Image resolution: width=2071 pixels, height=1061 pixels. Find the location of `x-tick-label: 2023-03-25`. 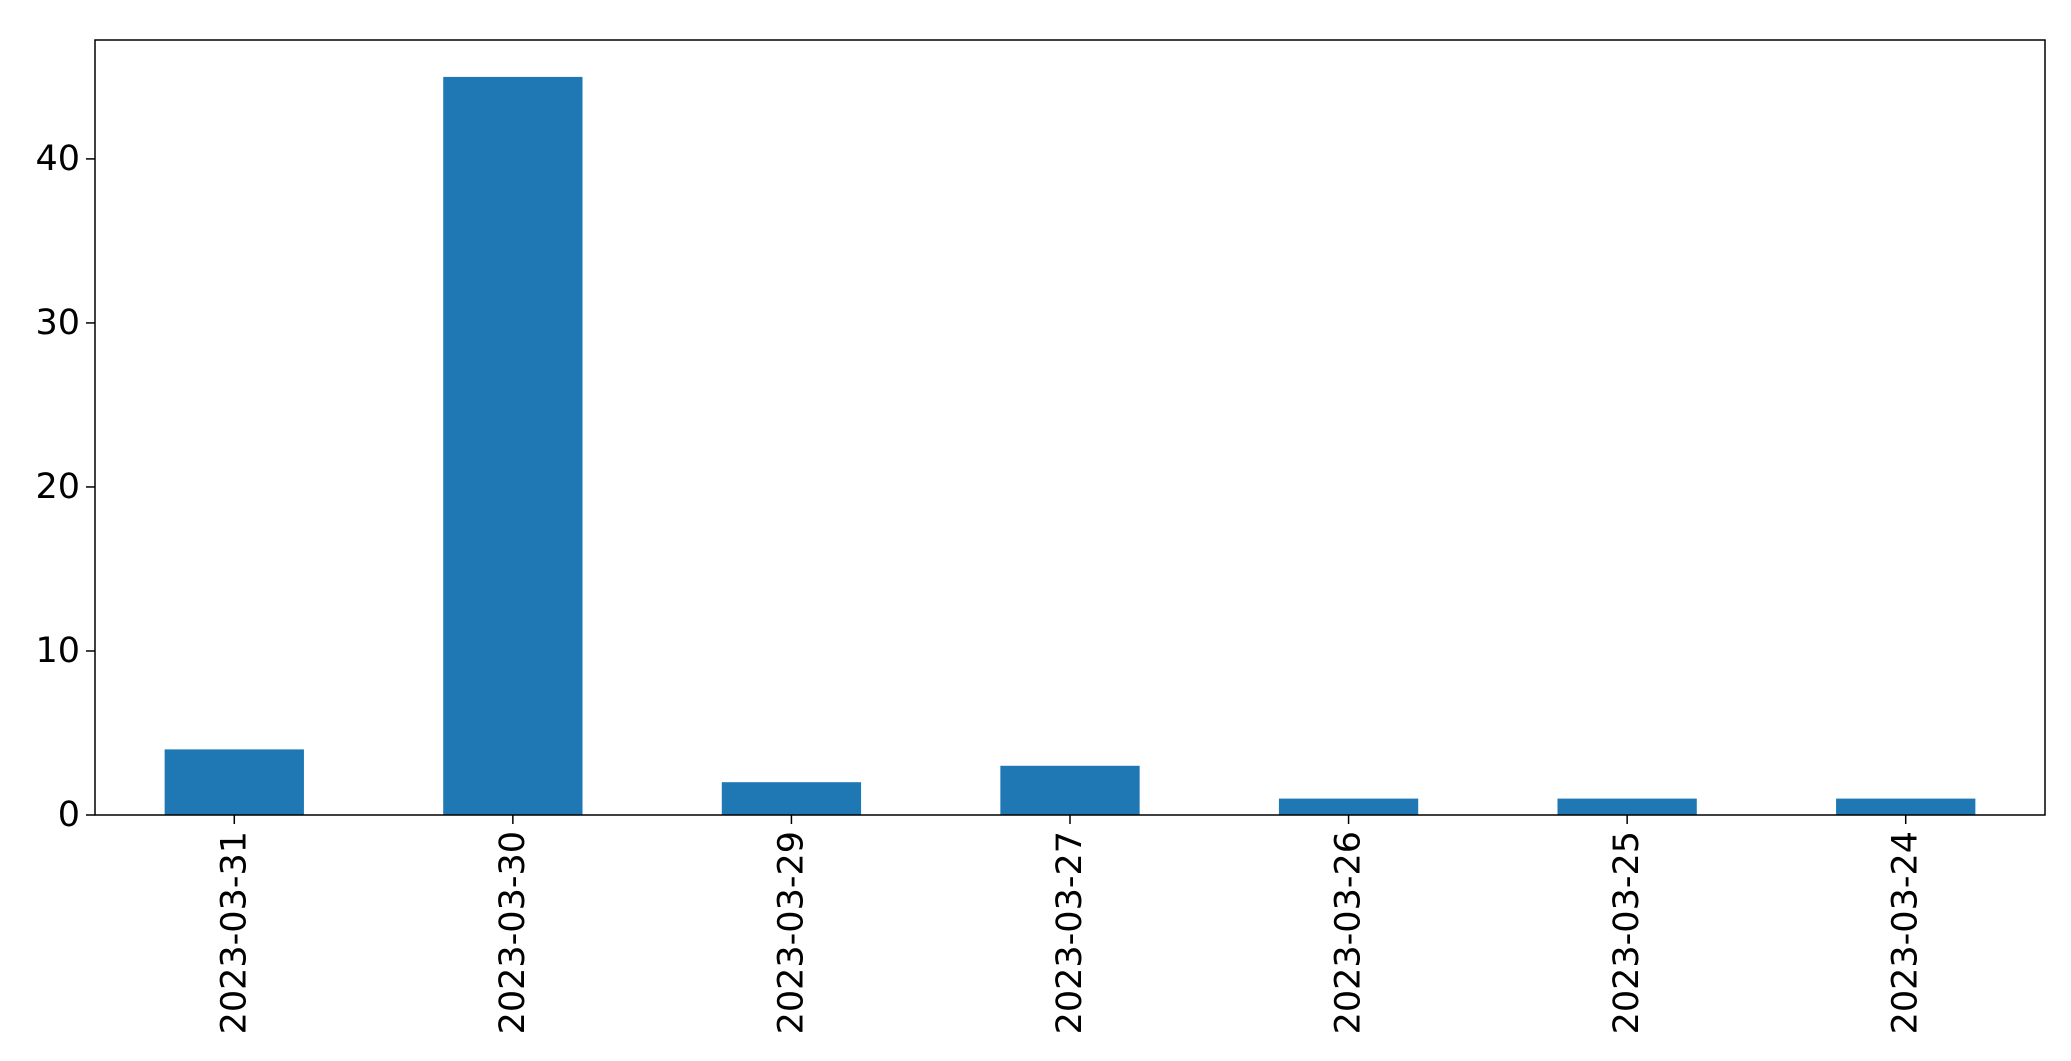

x-tick-label: 2023-03-25 is located at coordinates (1627, 932).